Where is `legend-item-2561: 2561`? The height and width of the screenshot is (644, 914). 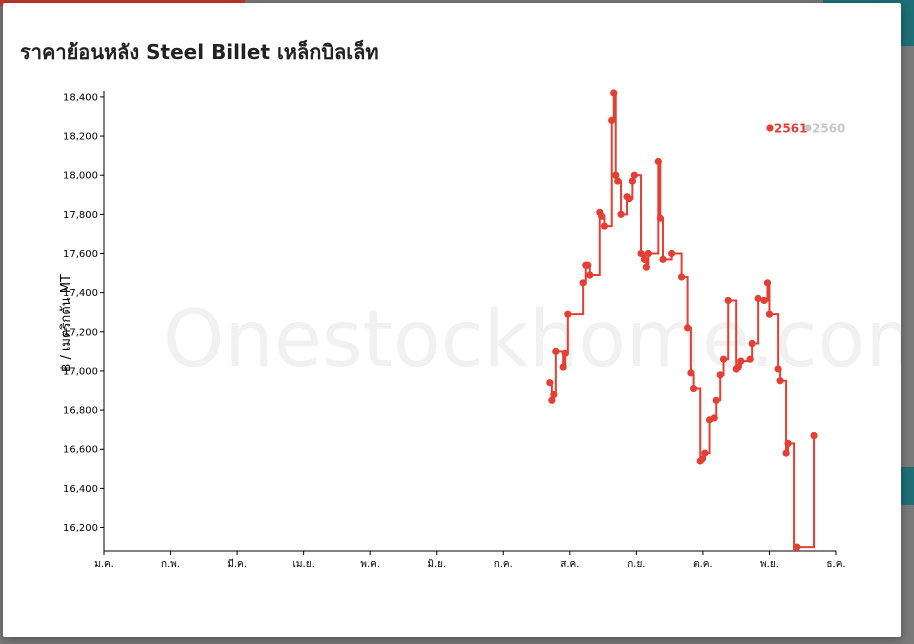 legend-item-2561: 2561 is located at coordinates (786, 129).